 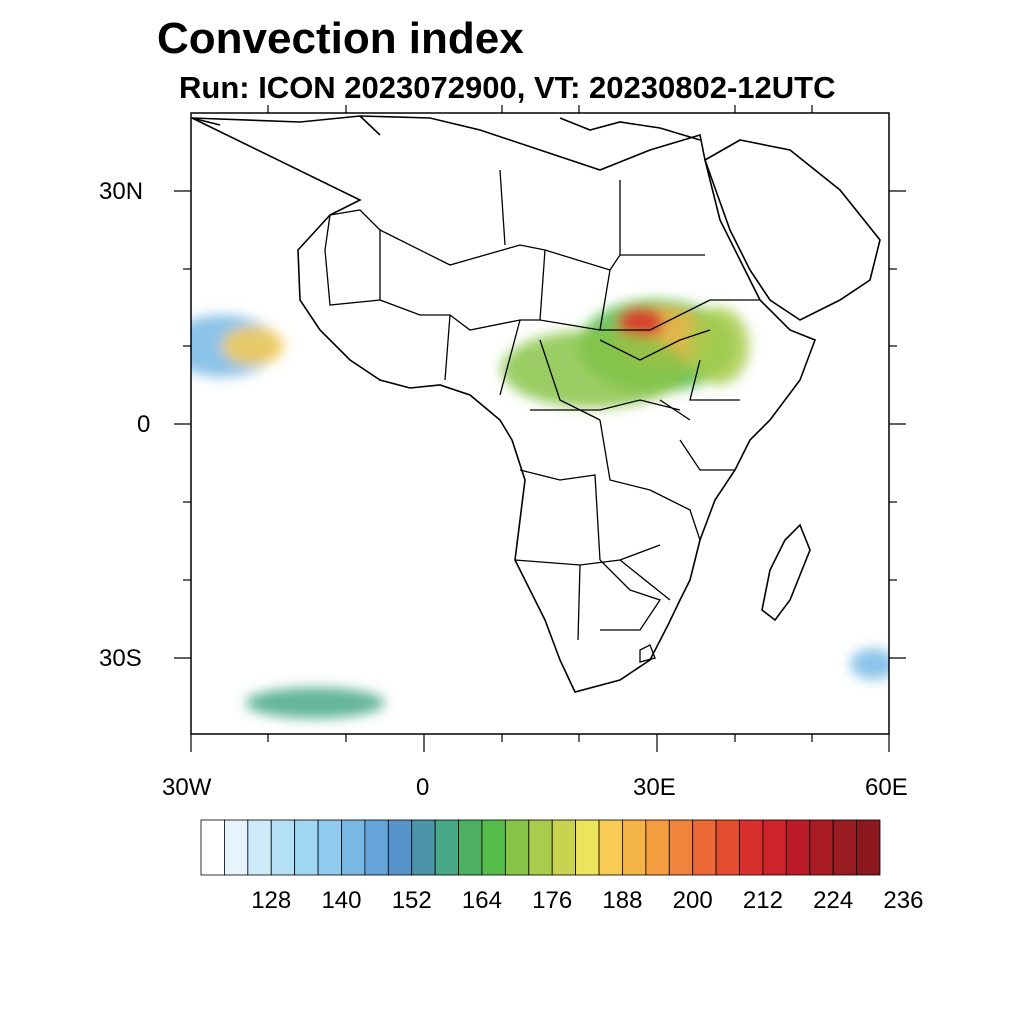 What do you see at coordinates (271, 900) in the screenshot?
I see `colorbar-label: 128` at bounding box center [271, 900].